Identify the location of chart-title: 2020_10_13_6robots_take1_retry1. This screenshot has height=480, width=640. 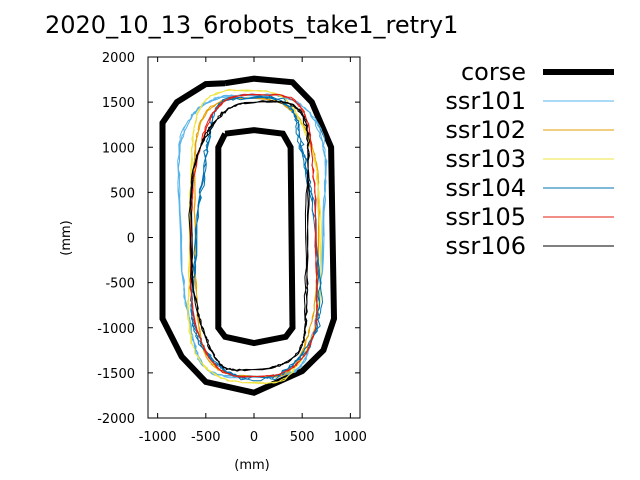
(251, 25).